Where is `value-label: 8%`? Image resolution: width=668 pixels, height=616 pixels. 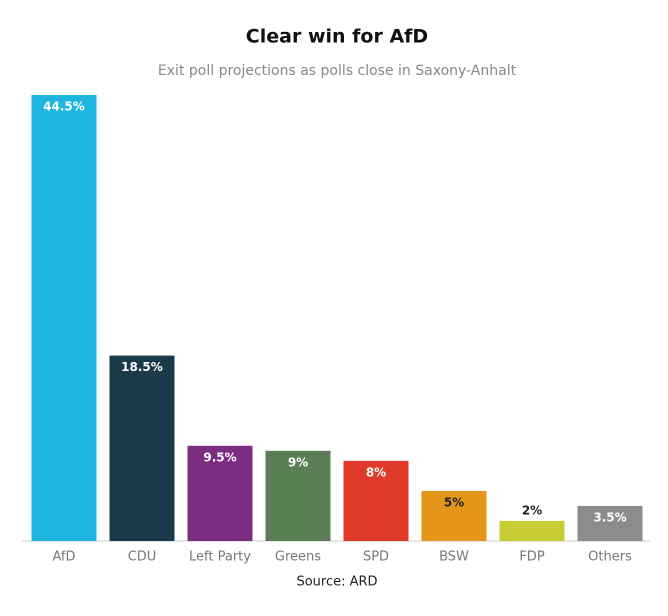
value-label: 8% is located at coordinates (376, 472).